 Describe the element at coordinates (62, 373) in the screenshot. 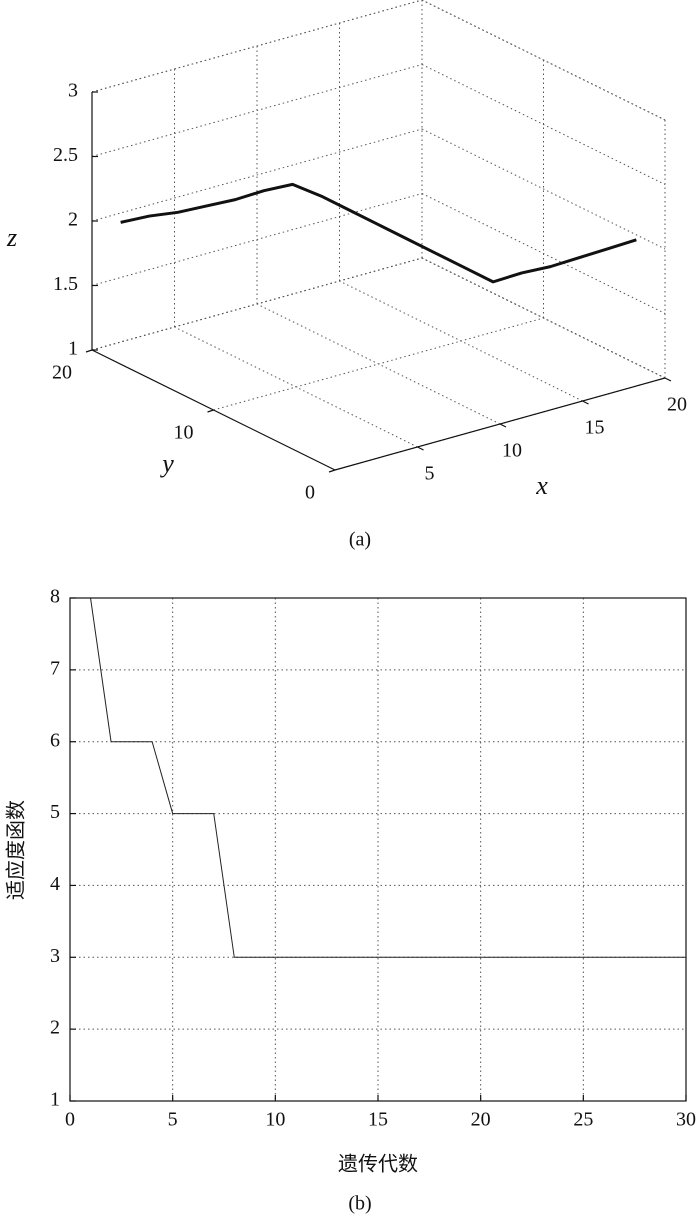

I see `y-tick-label: 20` at that location.